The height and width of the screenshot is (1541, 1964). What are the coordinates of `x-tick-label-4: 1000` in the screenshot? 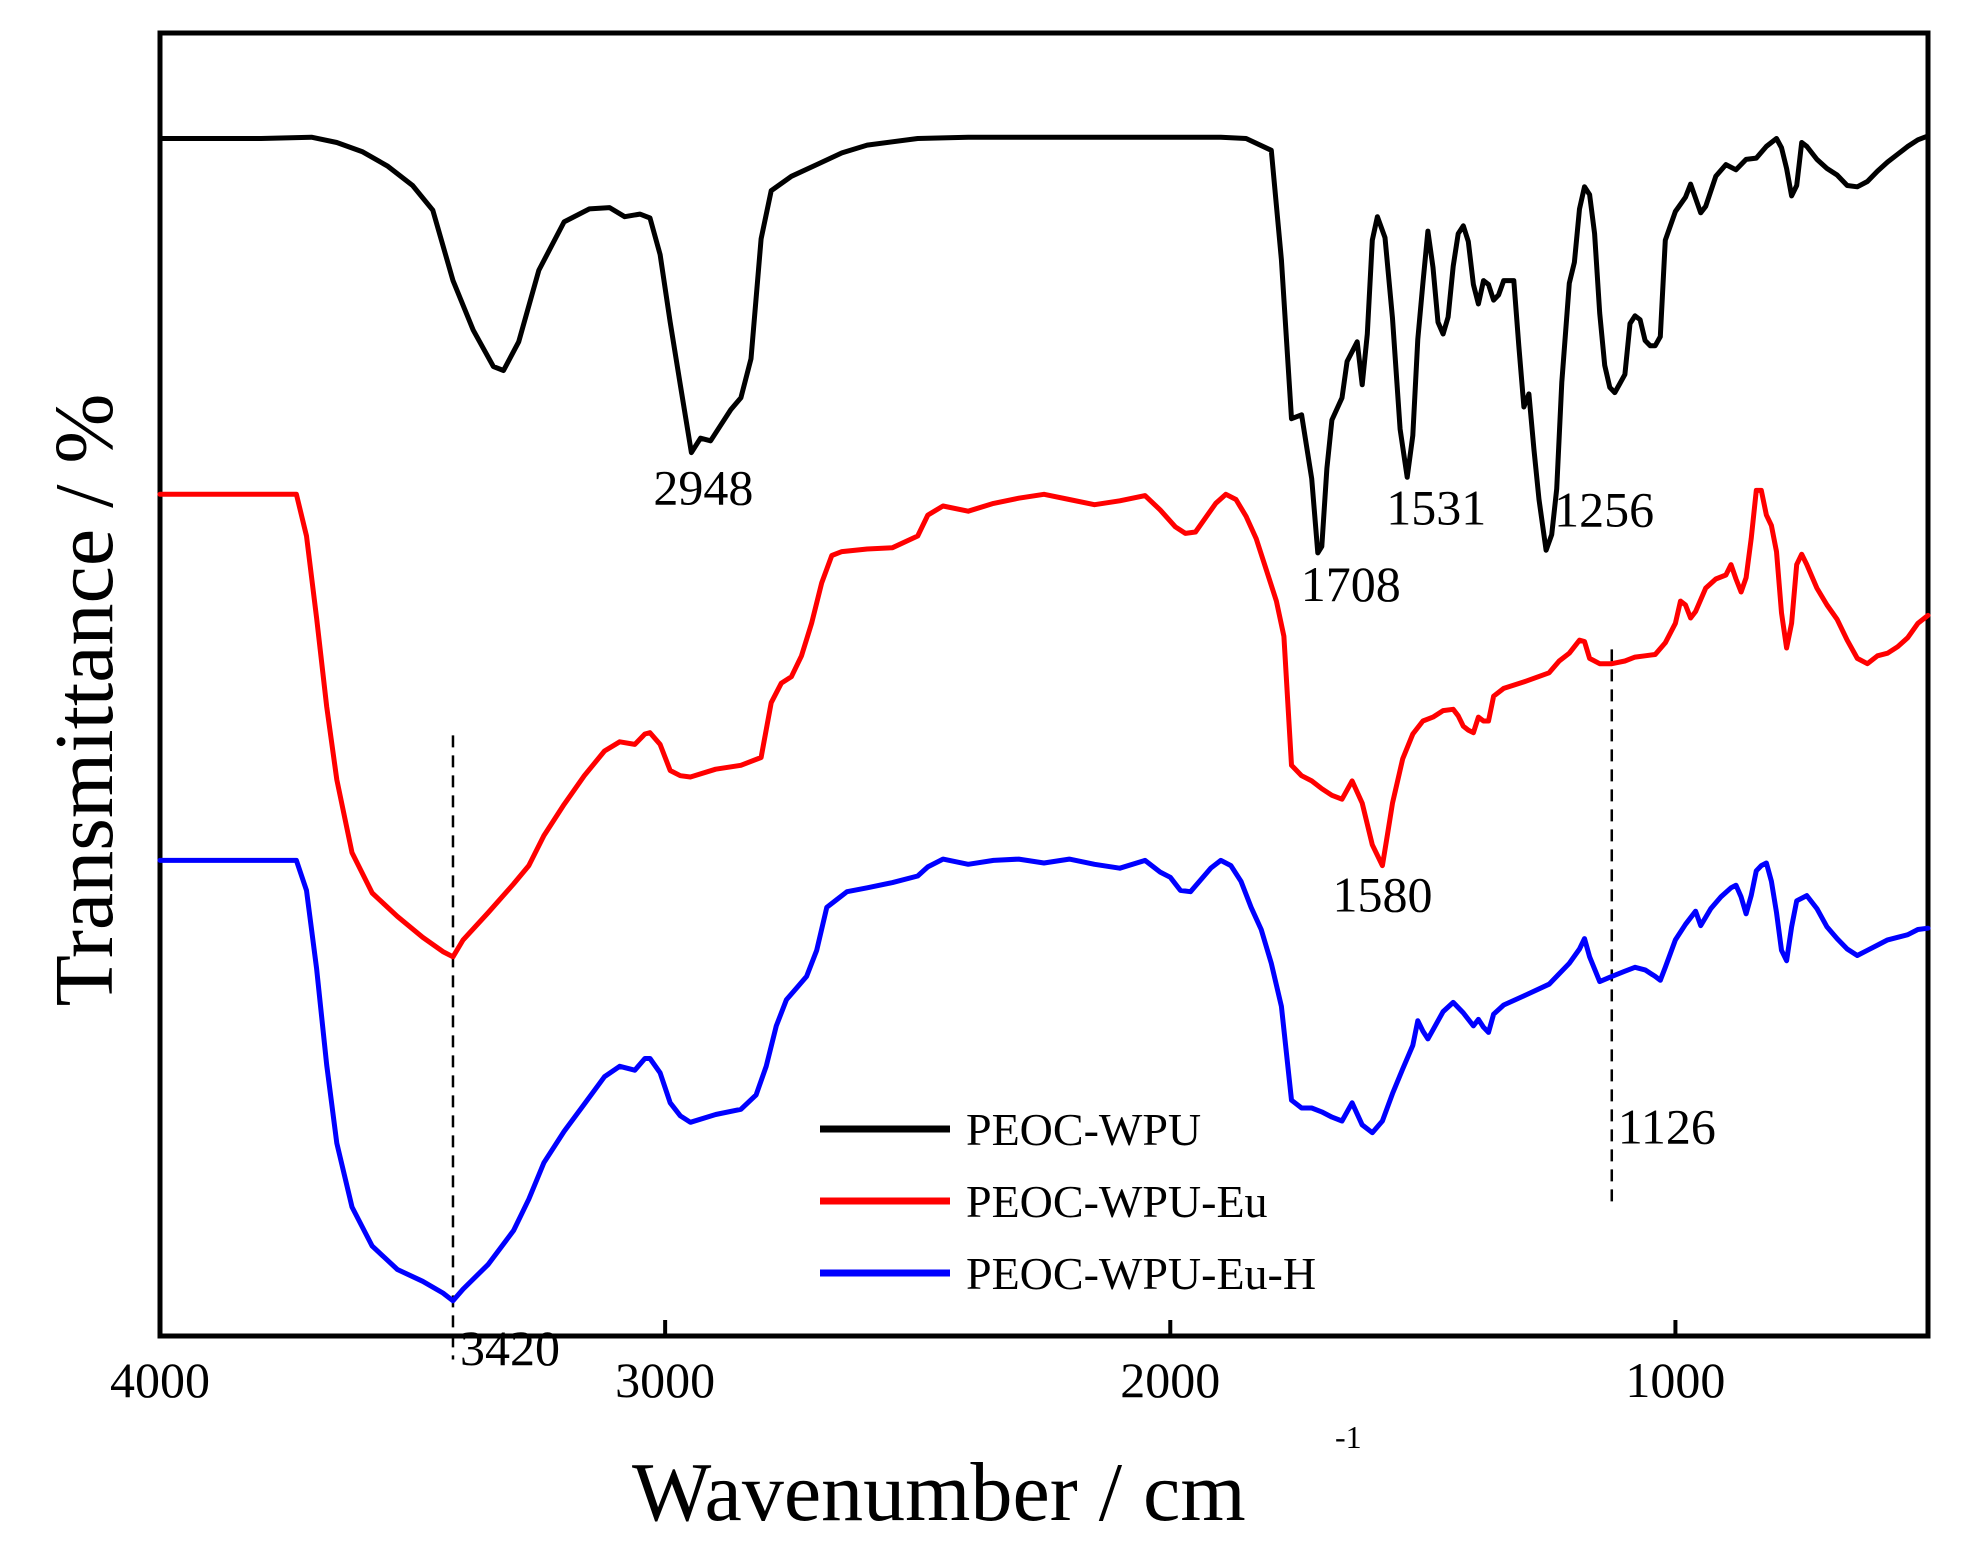 It's located at (1675, 1380).